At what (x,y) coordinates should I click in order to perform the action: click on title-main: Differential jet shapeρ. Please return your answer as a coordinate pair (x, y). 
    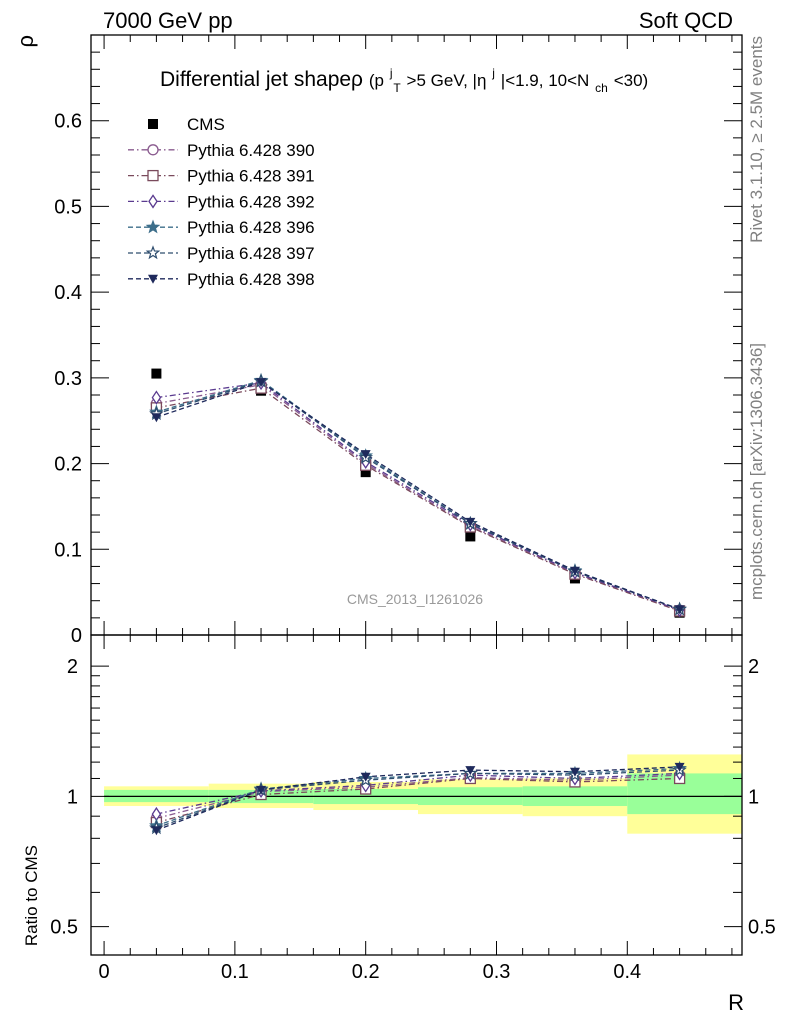
    Looking at the image, I should click on (261, 79).